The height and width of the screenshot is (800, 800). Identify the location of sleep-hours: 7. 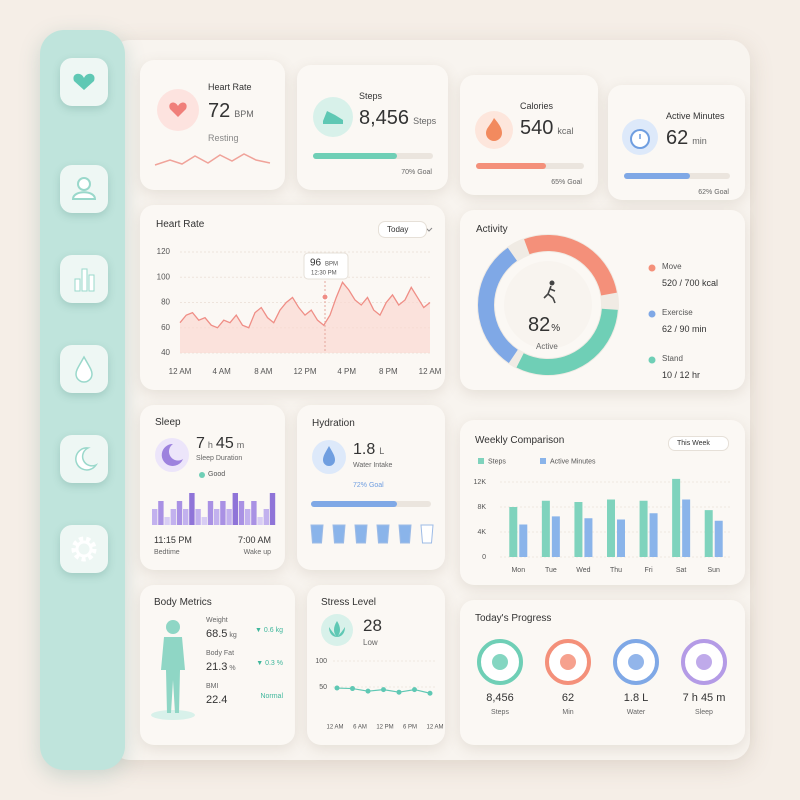
(200, 443).